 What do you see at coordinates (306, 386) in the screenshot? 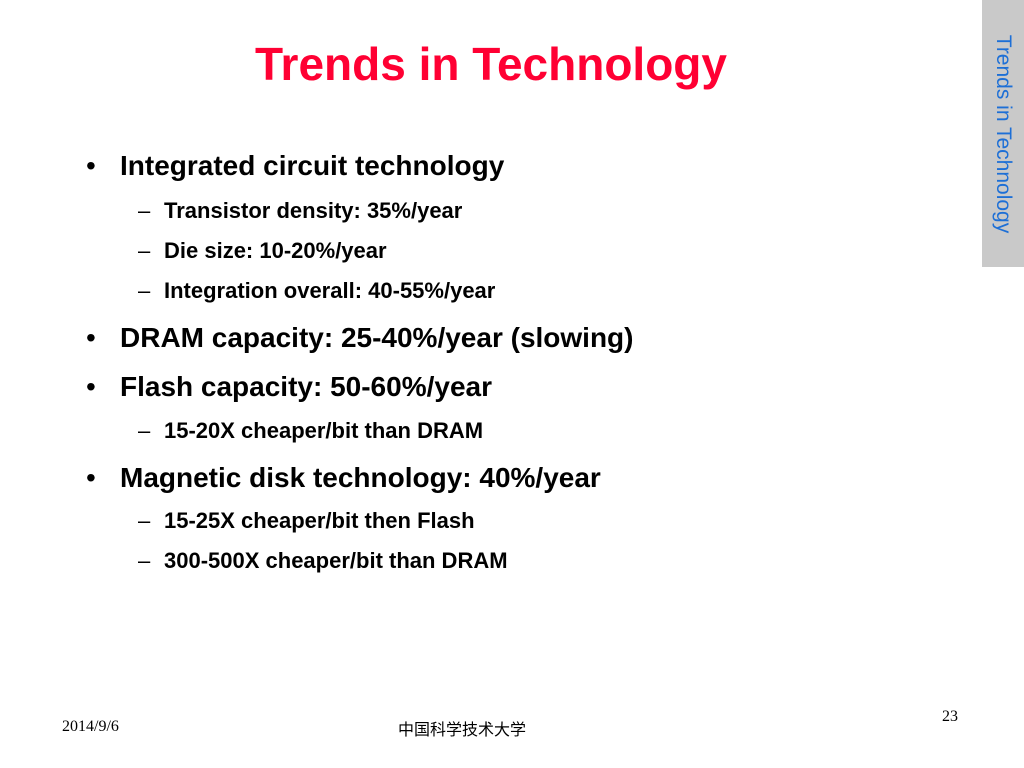
I see `bullet-text: Flash capacity: 50-60%/year` at bounding box center [306, 386].